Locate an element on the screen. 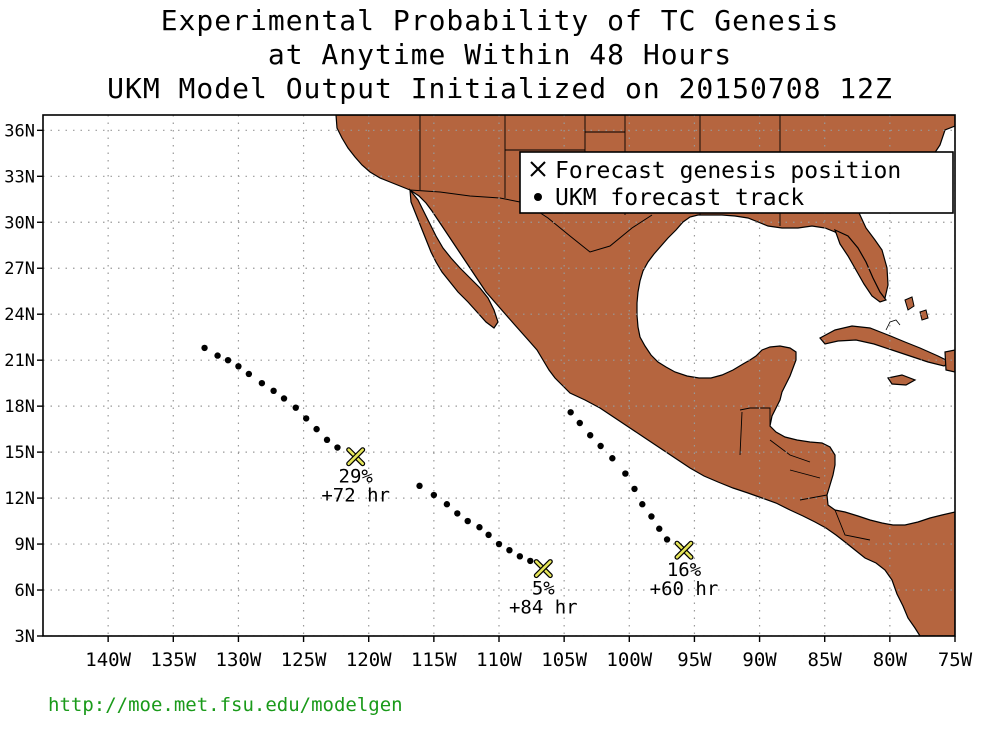 This screenshot has height=750, width=1000. cuba-outline is located at coordinates (893, 325).